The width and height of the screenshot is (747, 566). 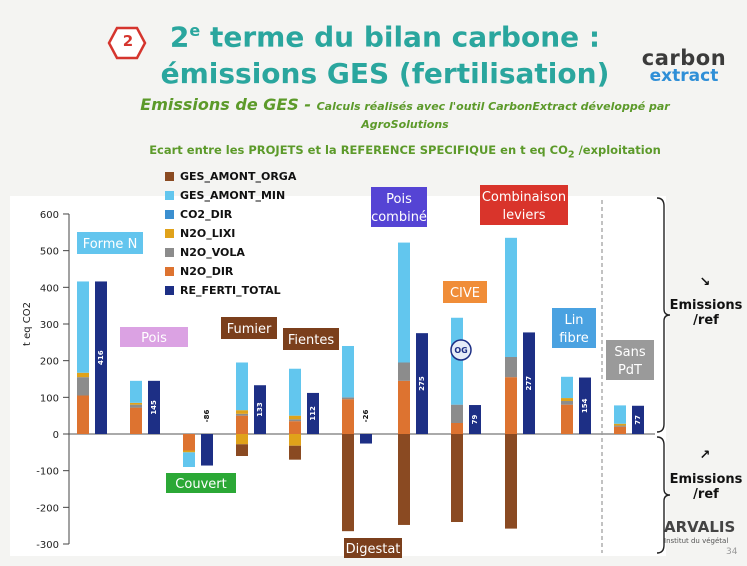 I want to click on y-tick-label: 400, so click(x=49, y=288).